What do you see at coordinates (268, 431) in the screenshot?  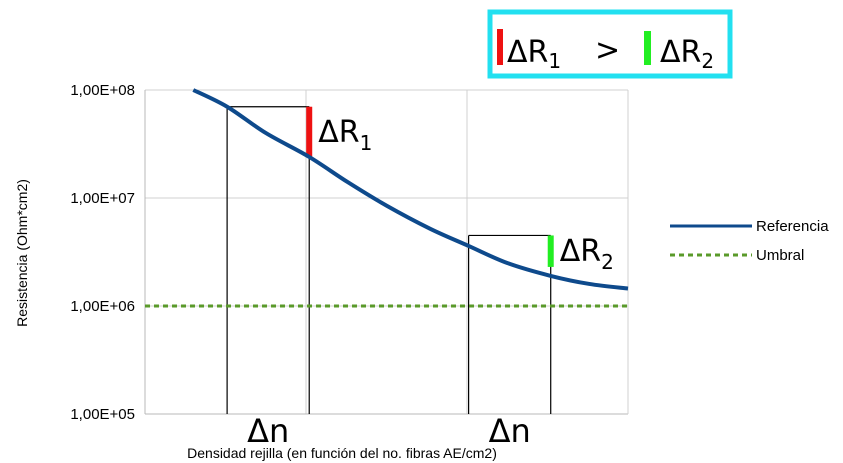 I see `step1-delta-n-label: Δn` at bounding box center [268, 431].